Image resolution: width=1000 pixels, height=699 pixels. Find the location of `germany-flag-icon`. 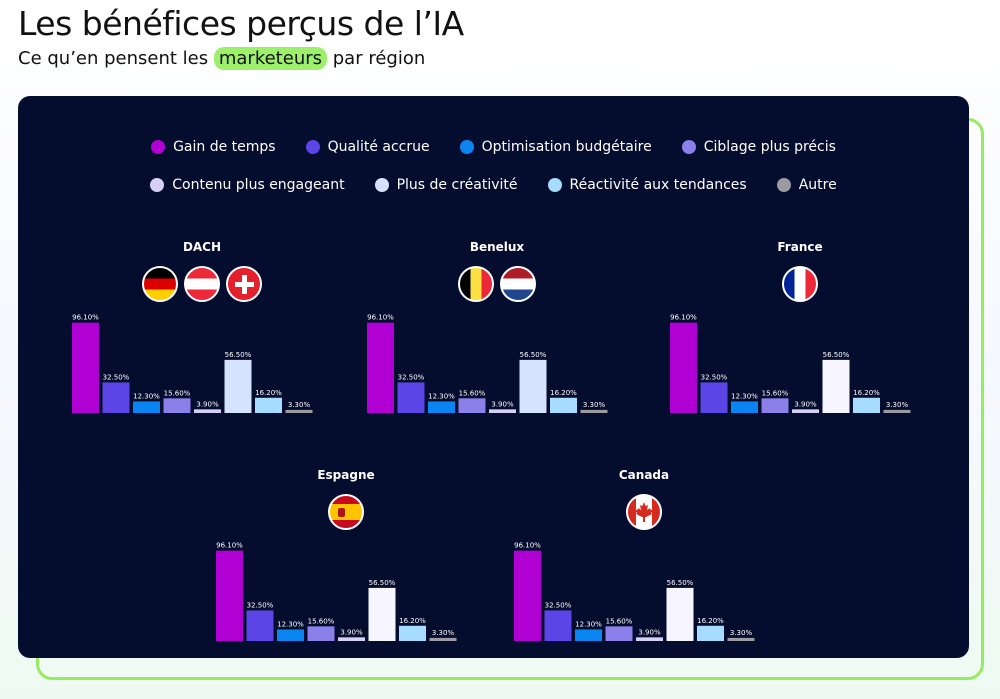

germany-flag-icon is located at coordinates (160, 284).